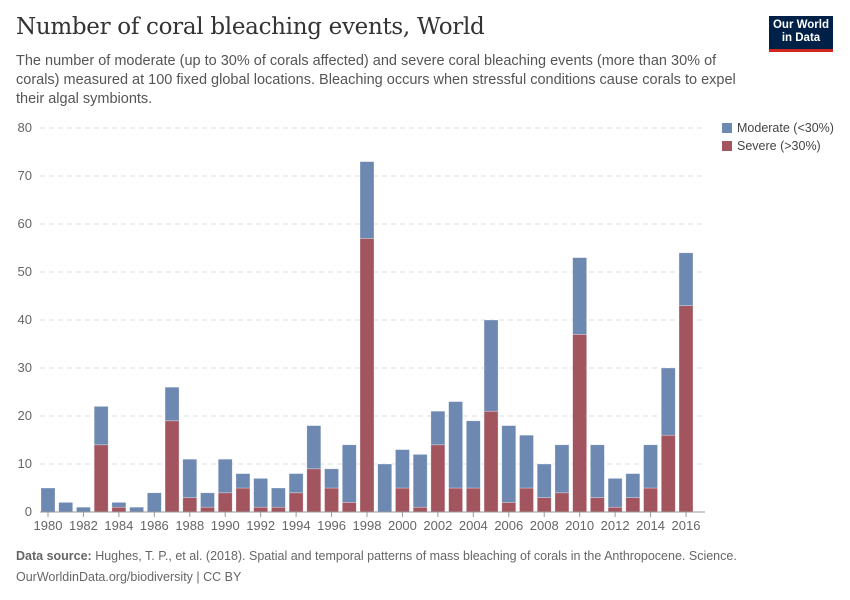 This screenshot has width=850, height=600. I want to click on y-tick-label: 80, so click(25, 127).